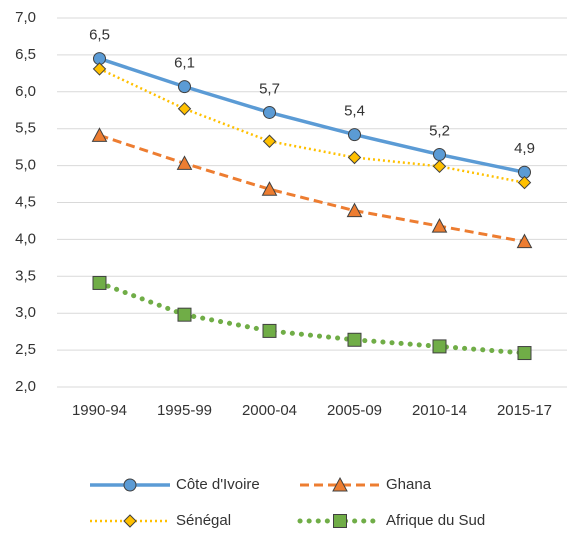 This screenshot has width=568, height=546. Describe the element at coordinates (439, 410) in the screenshot. I see `x-tick-label: 2010-14` at that location.